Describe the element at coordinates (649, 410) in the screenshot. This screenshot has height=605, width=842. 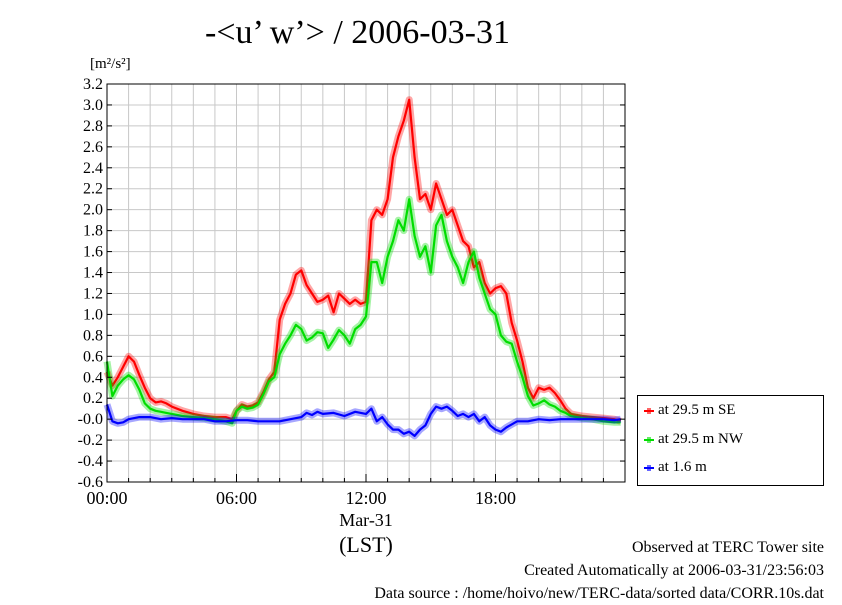
I see `legend-swatch-se` at that location.